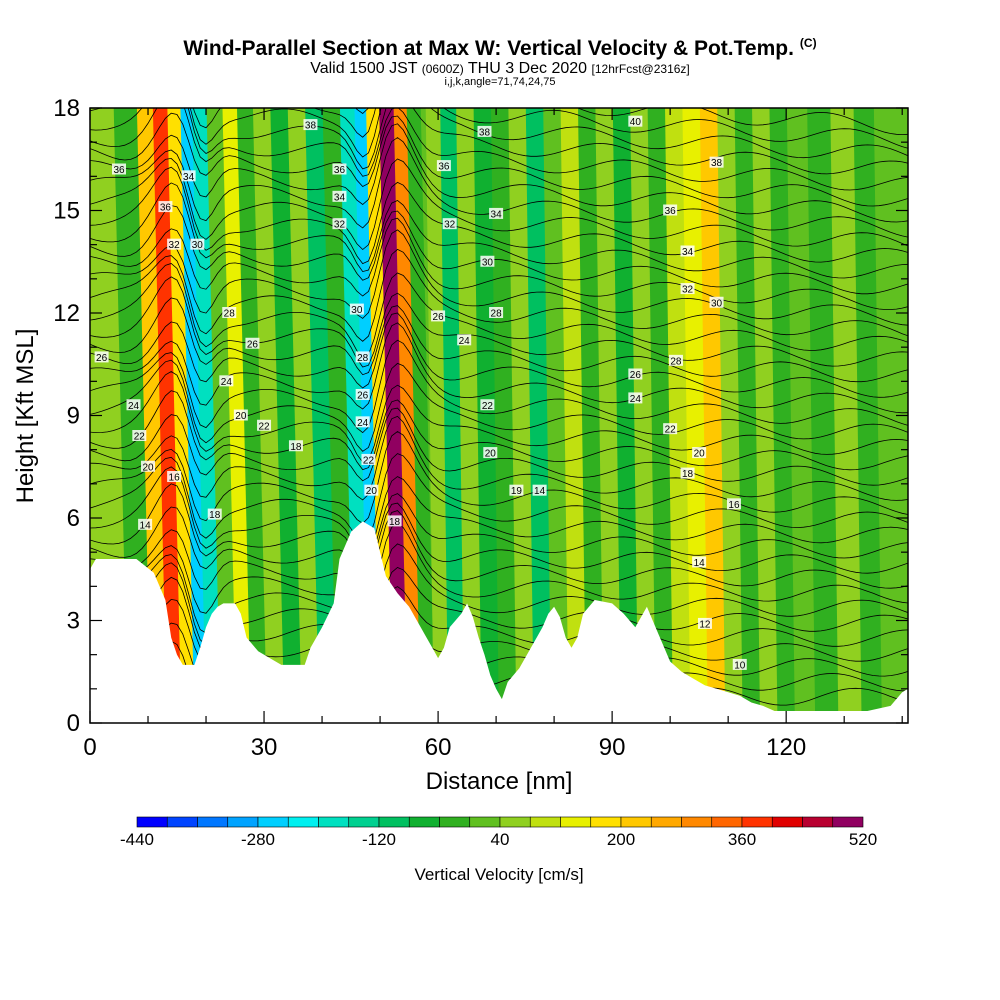  What do you see at coordinates (197, 244) in the screenshot?
I see `contour-label: 30` at bounding box center [197, 244].